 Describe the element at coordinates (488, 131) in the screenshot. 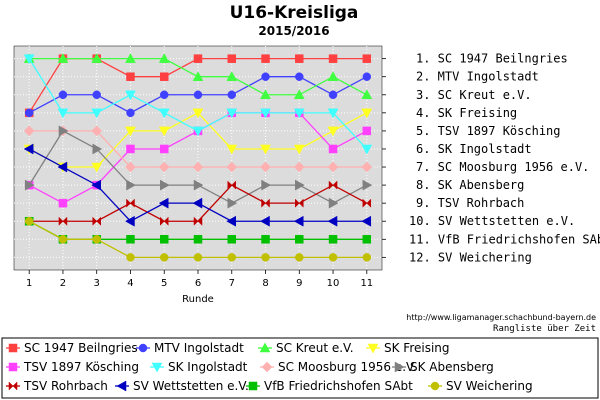

I see `rank-label-5: 5. TSV 1897 Kösching` at that location.